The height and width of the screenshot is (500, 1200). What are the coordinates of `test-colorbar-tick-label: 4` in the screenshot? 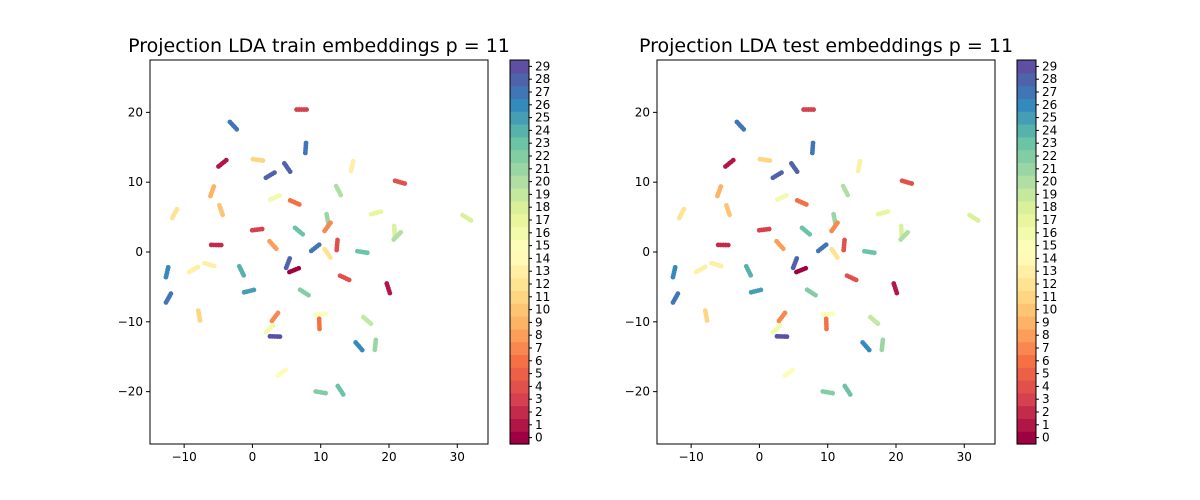 It's located at (1046, 386).